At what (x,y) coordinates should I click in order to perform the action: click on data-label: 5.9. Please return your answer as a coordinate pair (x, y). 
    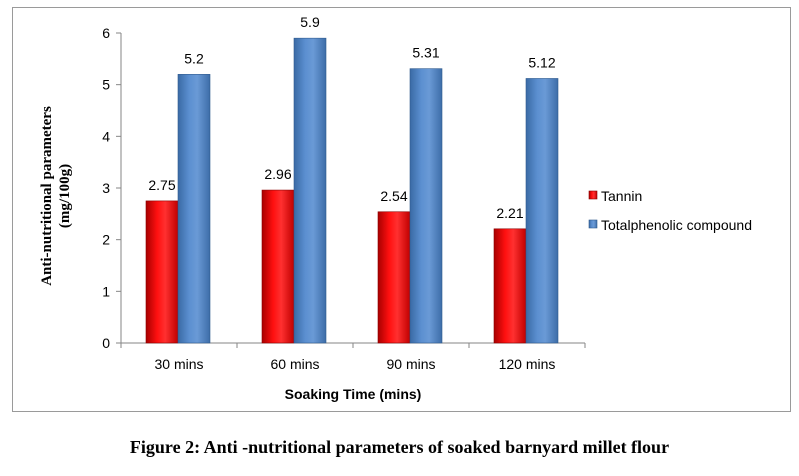
    Looking at the image, I should click on (310, 22).